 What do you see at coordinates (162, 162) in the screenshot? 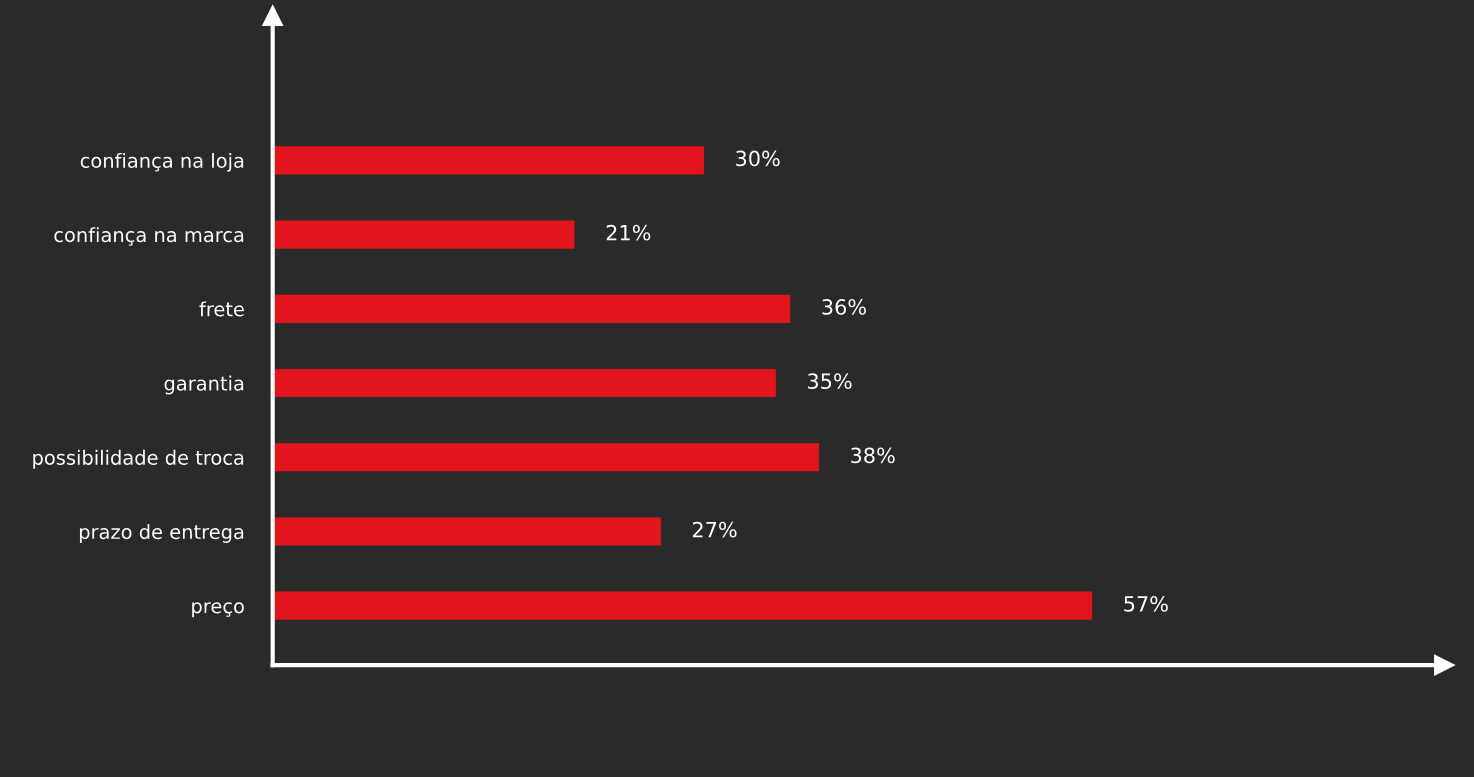
I see `y-tick-label: confiança na loja` at bounding box center [162, 162].